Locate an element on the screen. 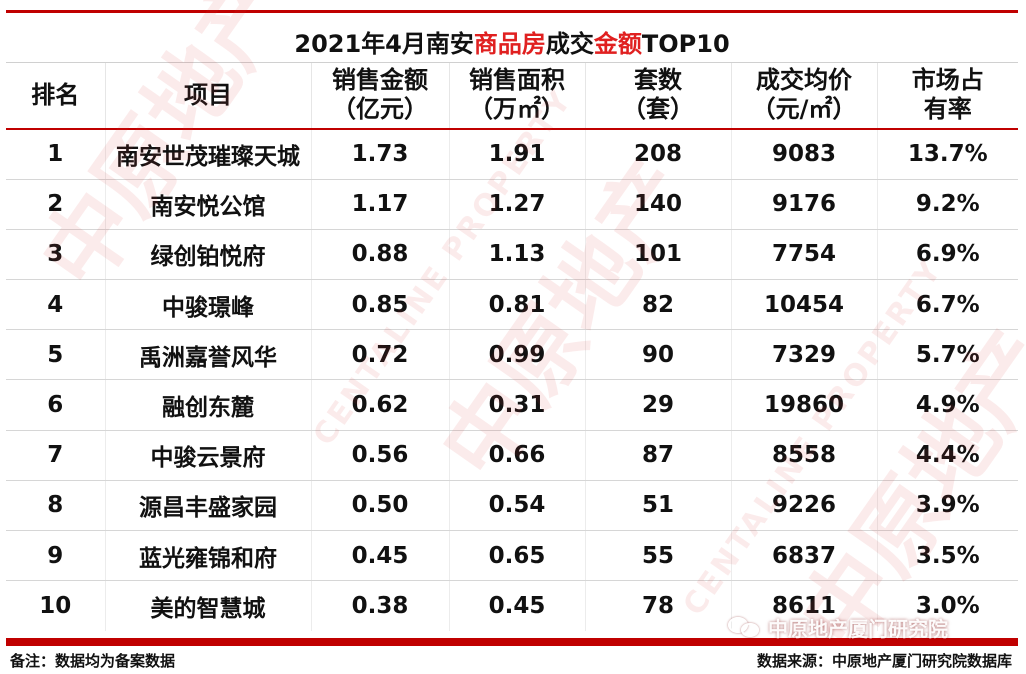 This screenshot has width=1026, height=674. top-red-rule is located at coordinates (512, 11).